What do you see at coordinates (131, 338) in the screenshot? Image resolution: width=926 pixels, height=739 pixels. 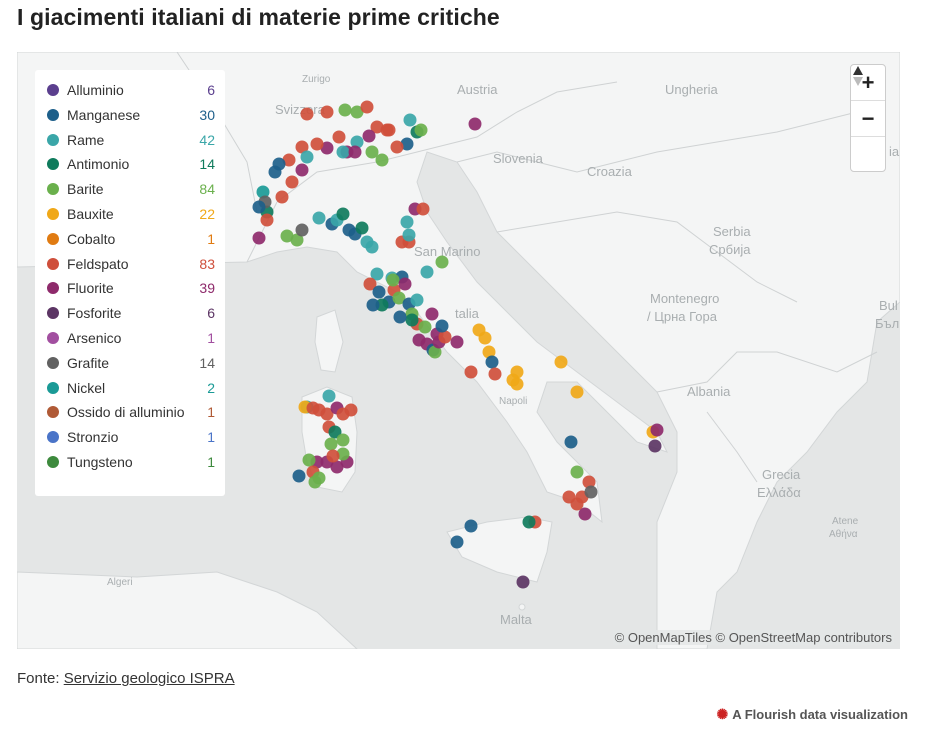 I see `legend-item: Arsenico 1` at bounding box center [131, 338].